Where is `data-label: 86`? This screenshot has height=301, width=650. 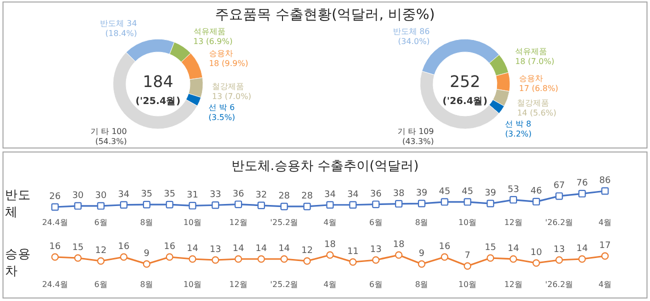
data-label: 86 is located at coordinates (605, 181).